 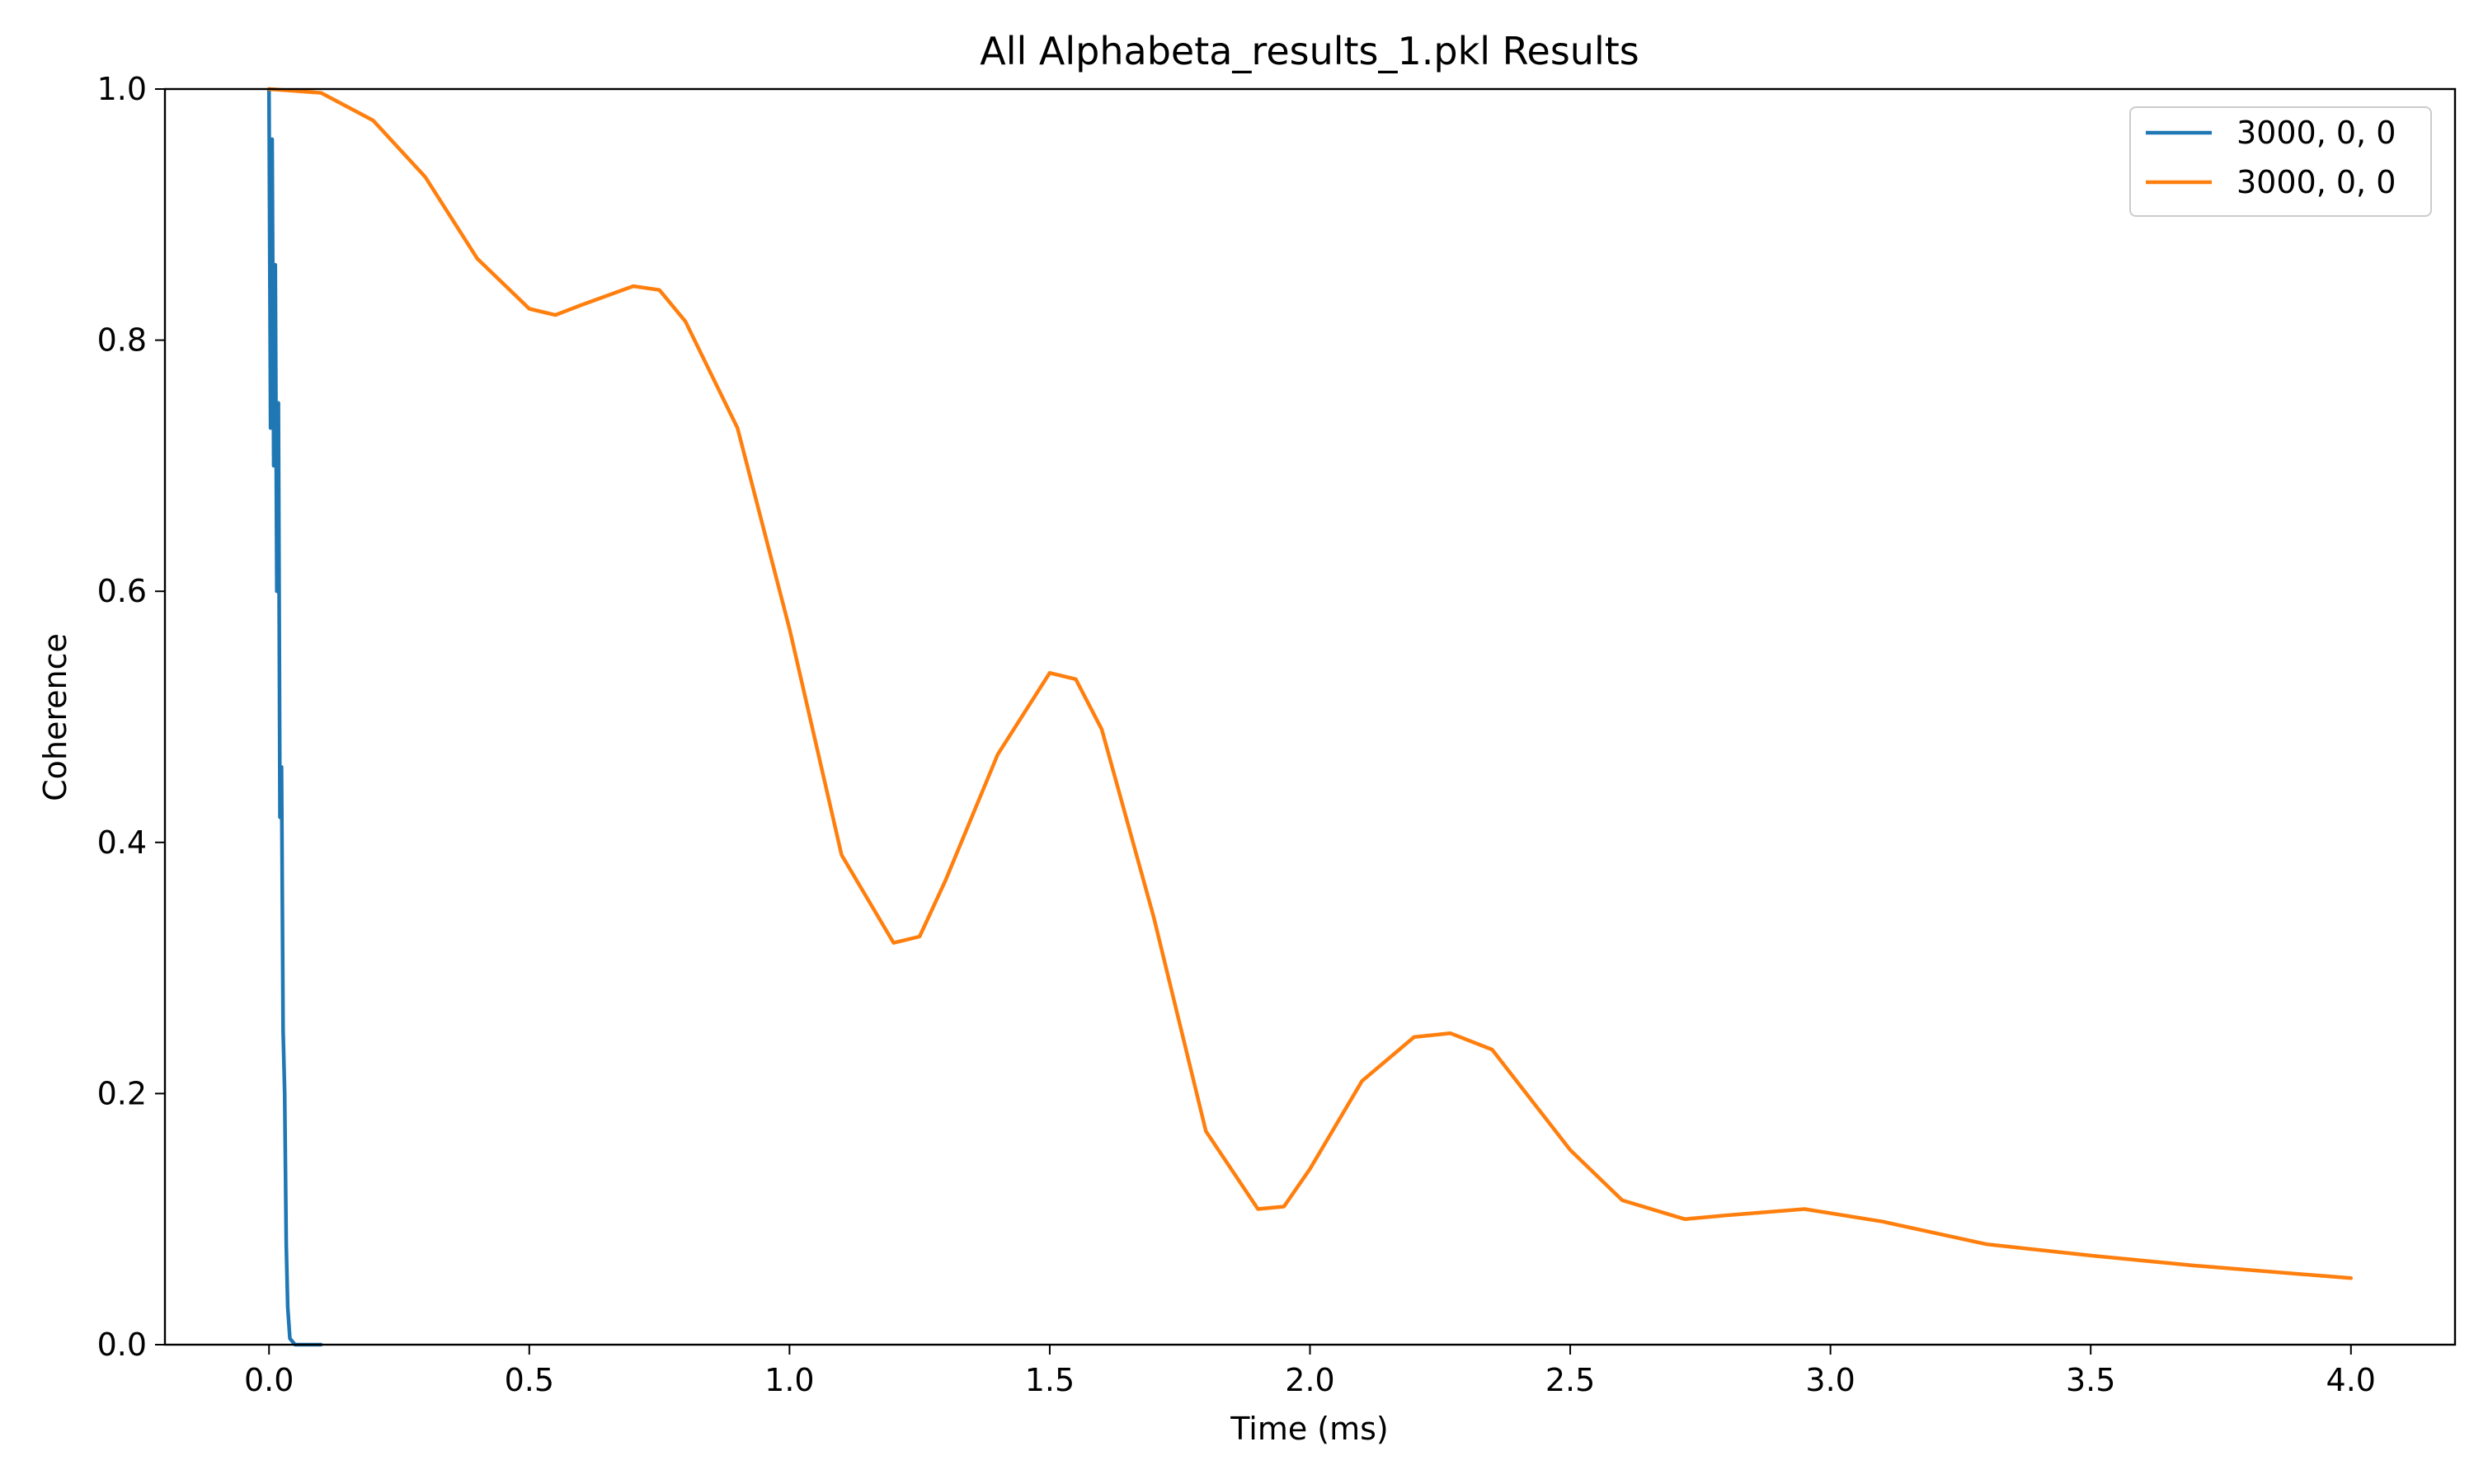 What do you see at coordinates (55, 717) in the screenshot?
I see `y-axis-label: Coherence` at bounding box center [55, 717].